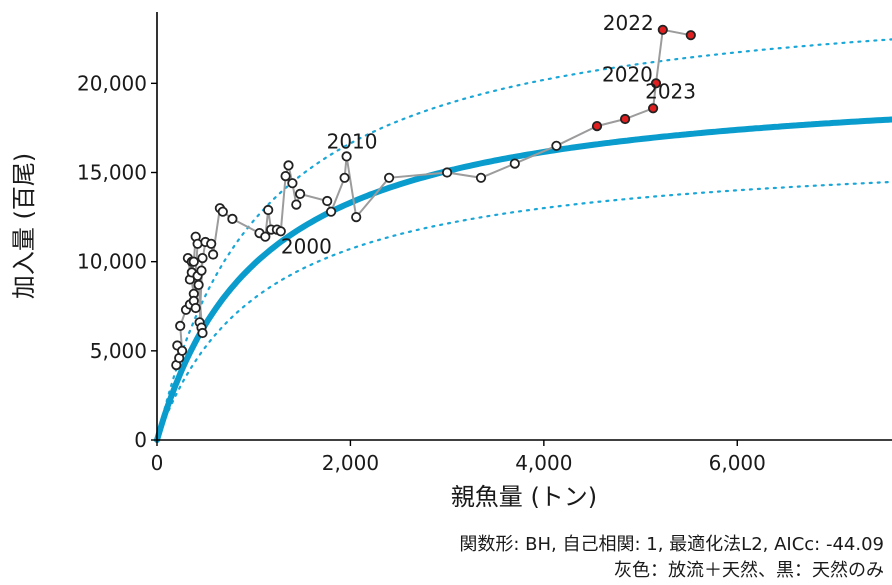  Describe the element at coordinates (112, 83) in the screenshot. I see `y-tick-label: 20,000` at that location.